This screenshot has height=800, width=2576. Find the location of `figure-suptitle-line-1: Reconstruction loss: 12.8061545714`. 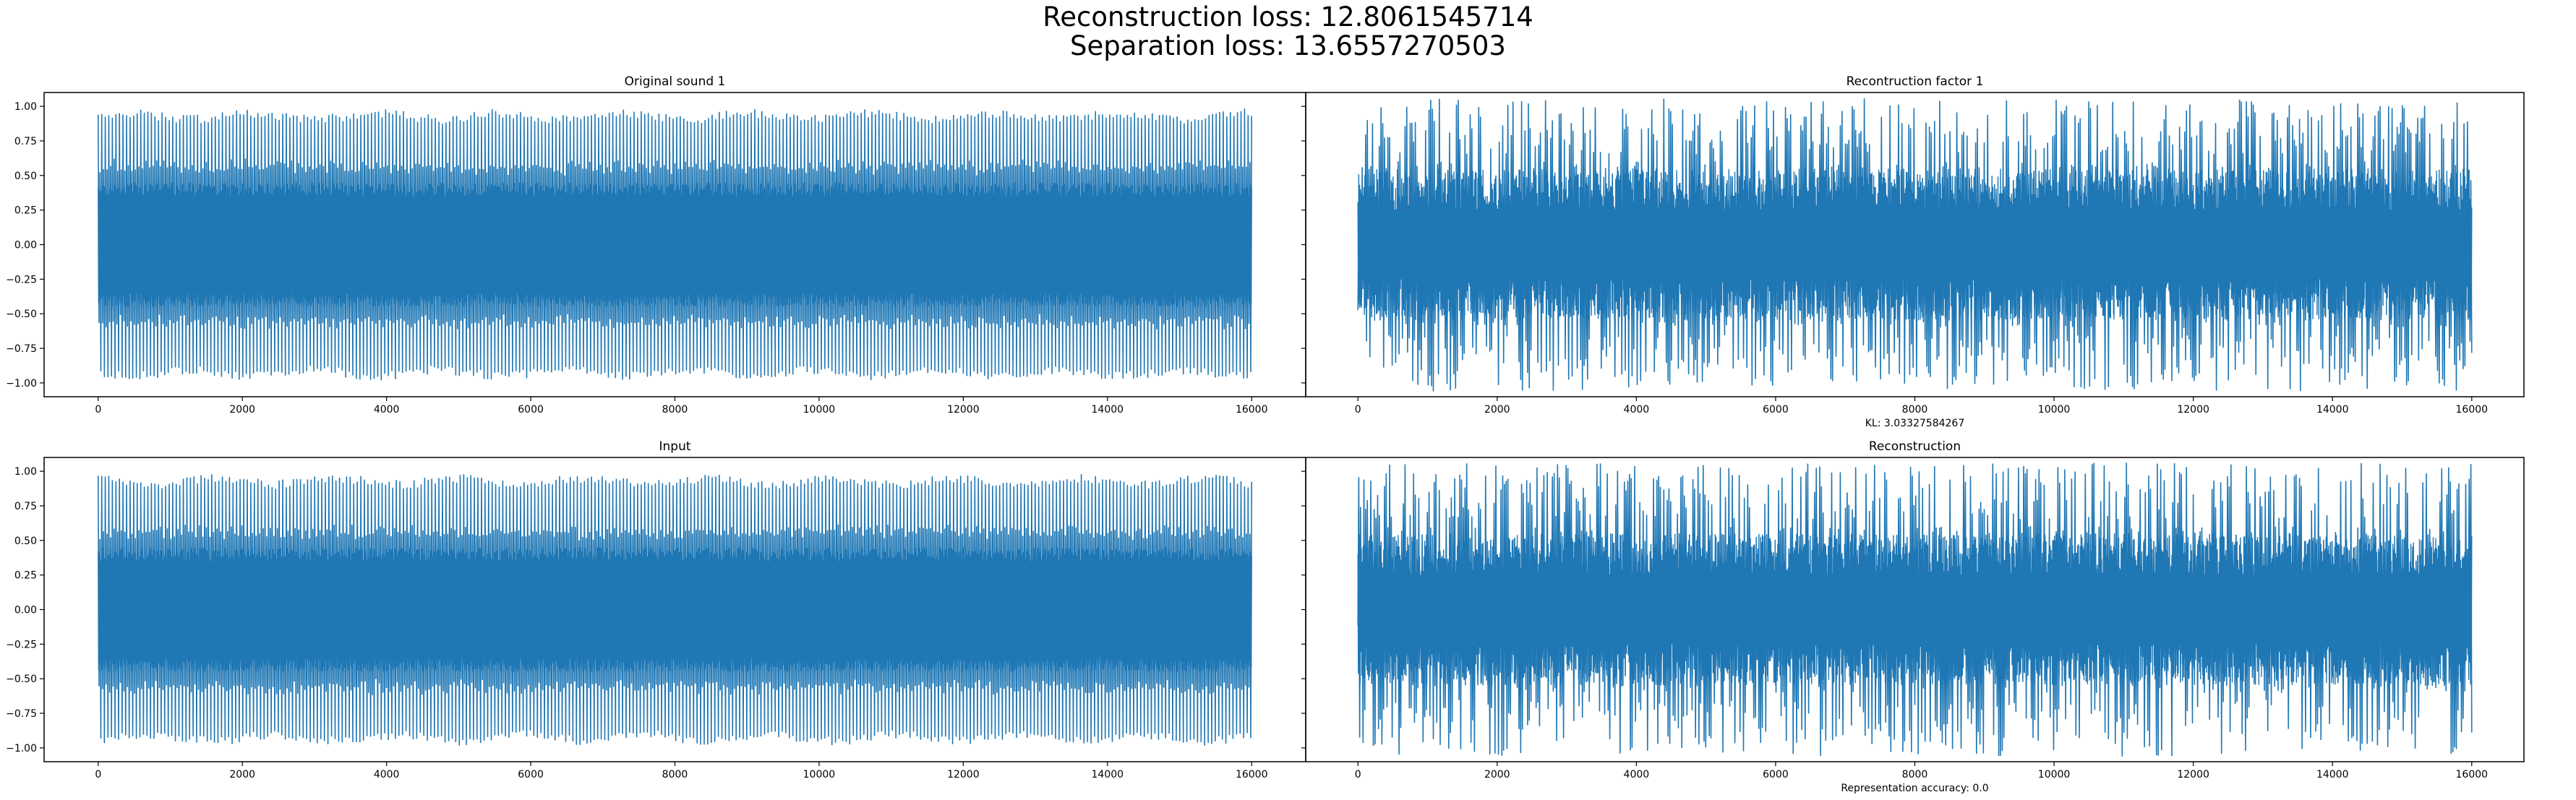

figure-suptitle-line-1: Reconstruction loss: 12.8061545714 is located at coordinates (1288, 17).